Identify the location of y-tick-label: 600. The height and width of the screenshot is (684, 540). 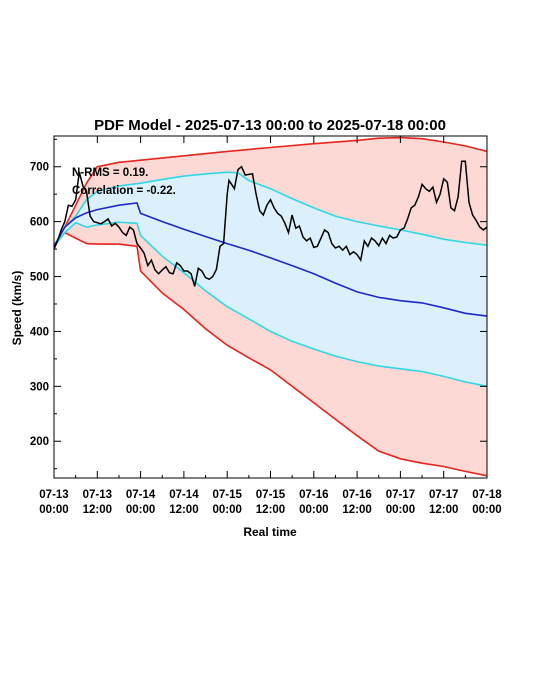
(39, 223).